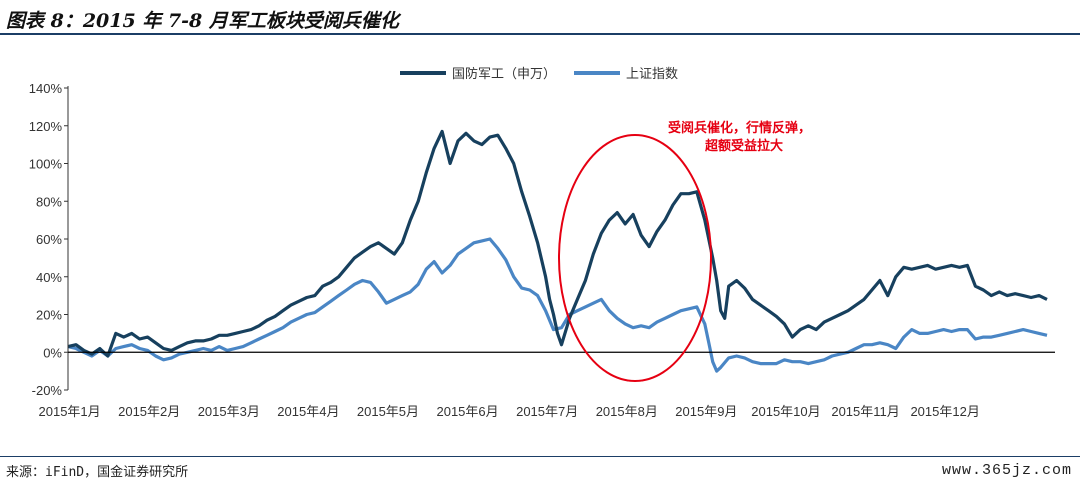 The width and height of the screenshot is (1080, 486). Describe the element at coordinates (47, 390) in the screenshot. I see `y-tick-label: -20%` at that location.